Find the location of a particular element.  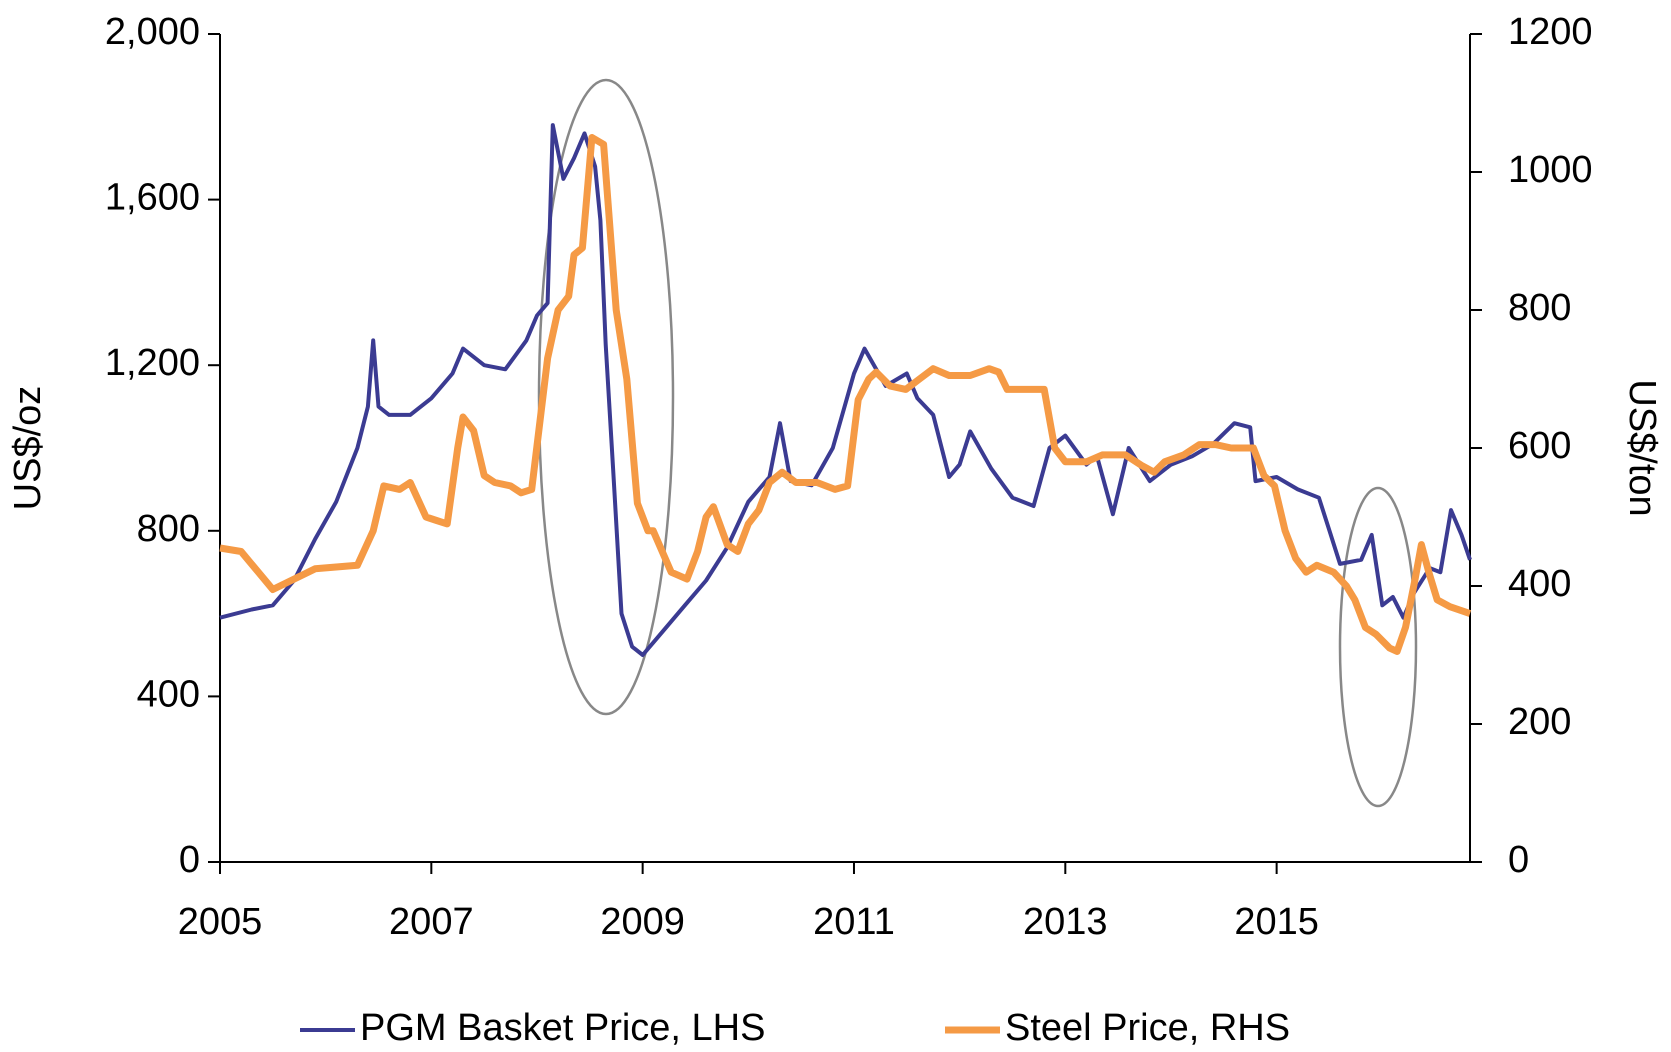

y-tick-label: 0 is located at coordinates (189, 860).